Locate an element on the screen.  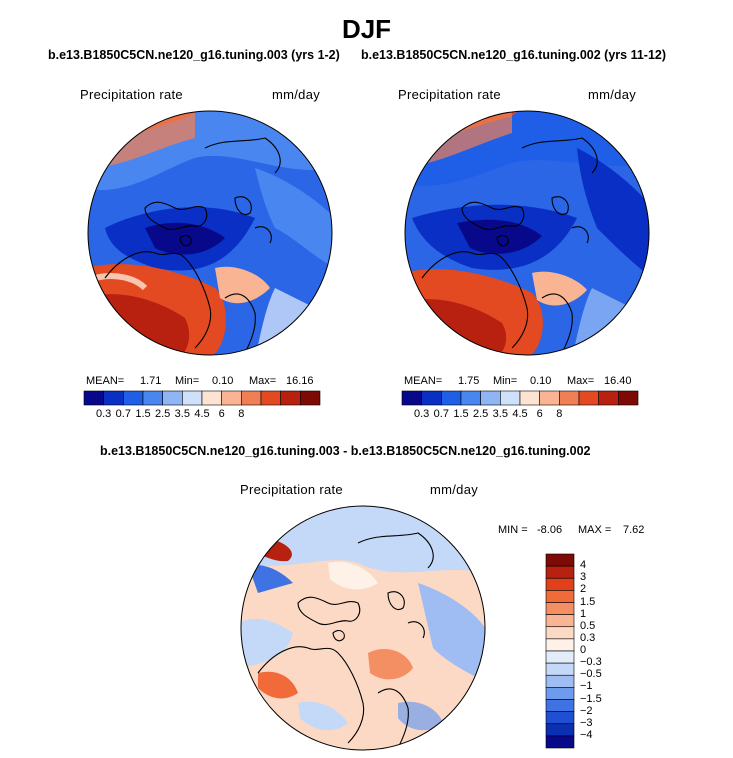
panel3-colorbar-tick-label: 2 is located at coordinates (583, 589).